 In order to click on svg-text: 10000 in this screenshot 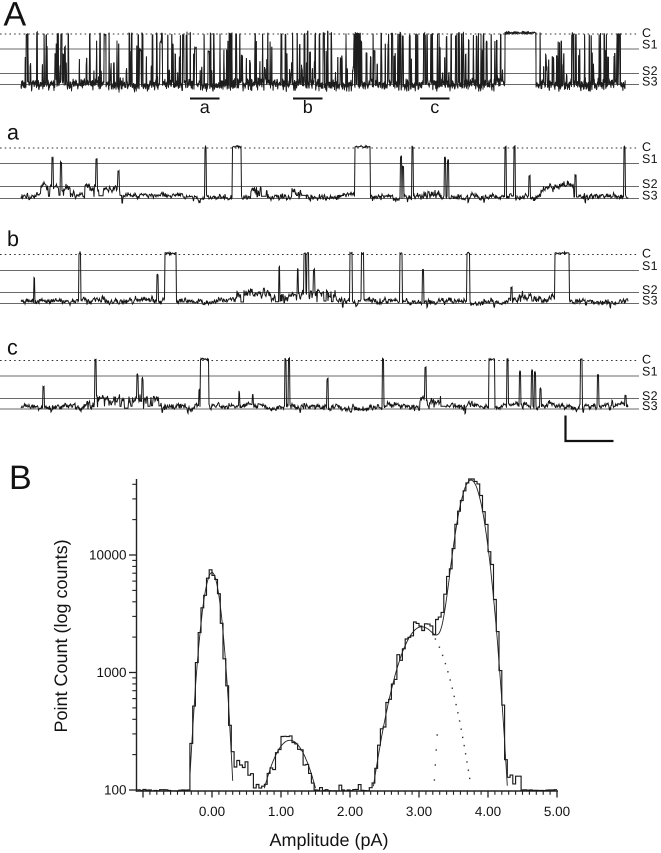, I will do `click(108, 555)`.